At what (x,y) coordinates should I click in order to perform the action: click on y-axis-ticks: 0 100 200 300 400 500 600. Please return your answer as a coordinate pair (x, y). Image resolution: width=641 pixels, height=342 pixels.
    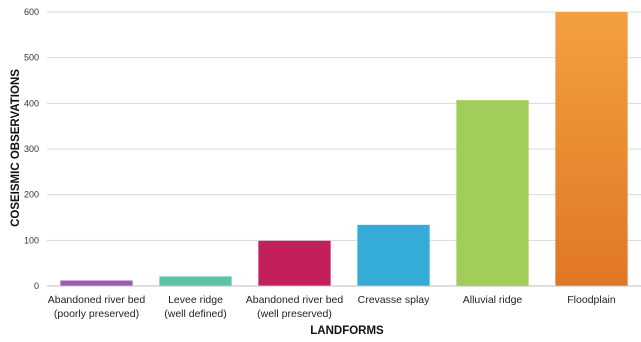
    Looking at the image, I should click on (31, 149).